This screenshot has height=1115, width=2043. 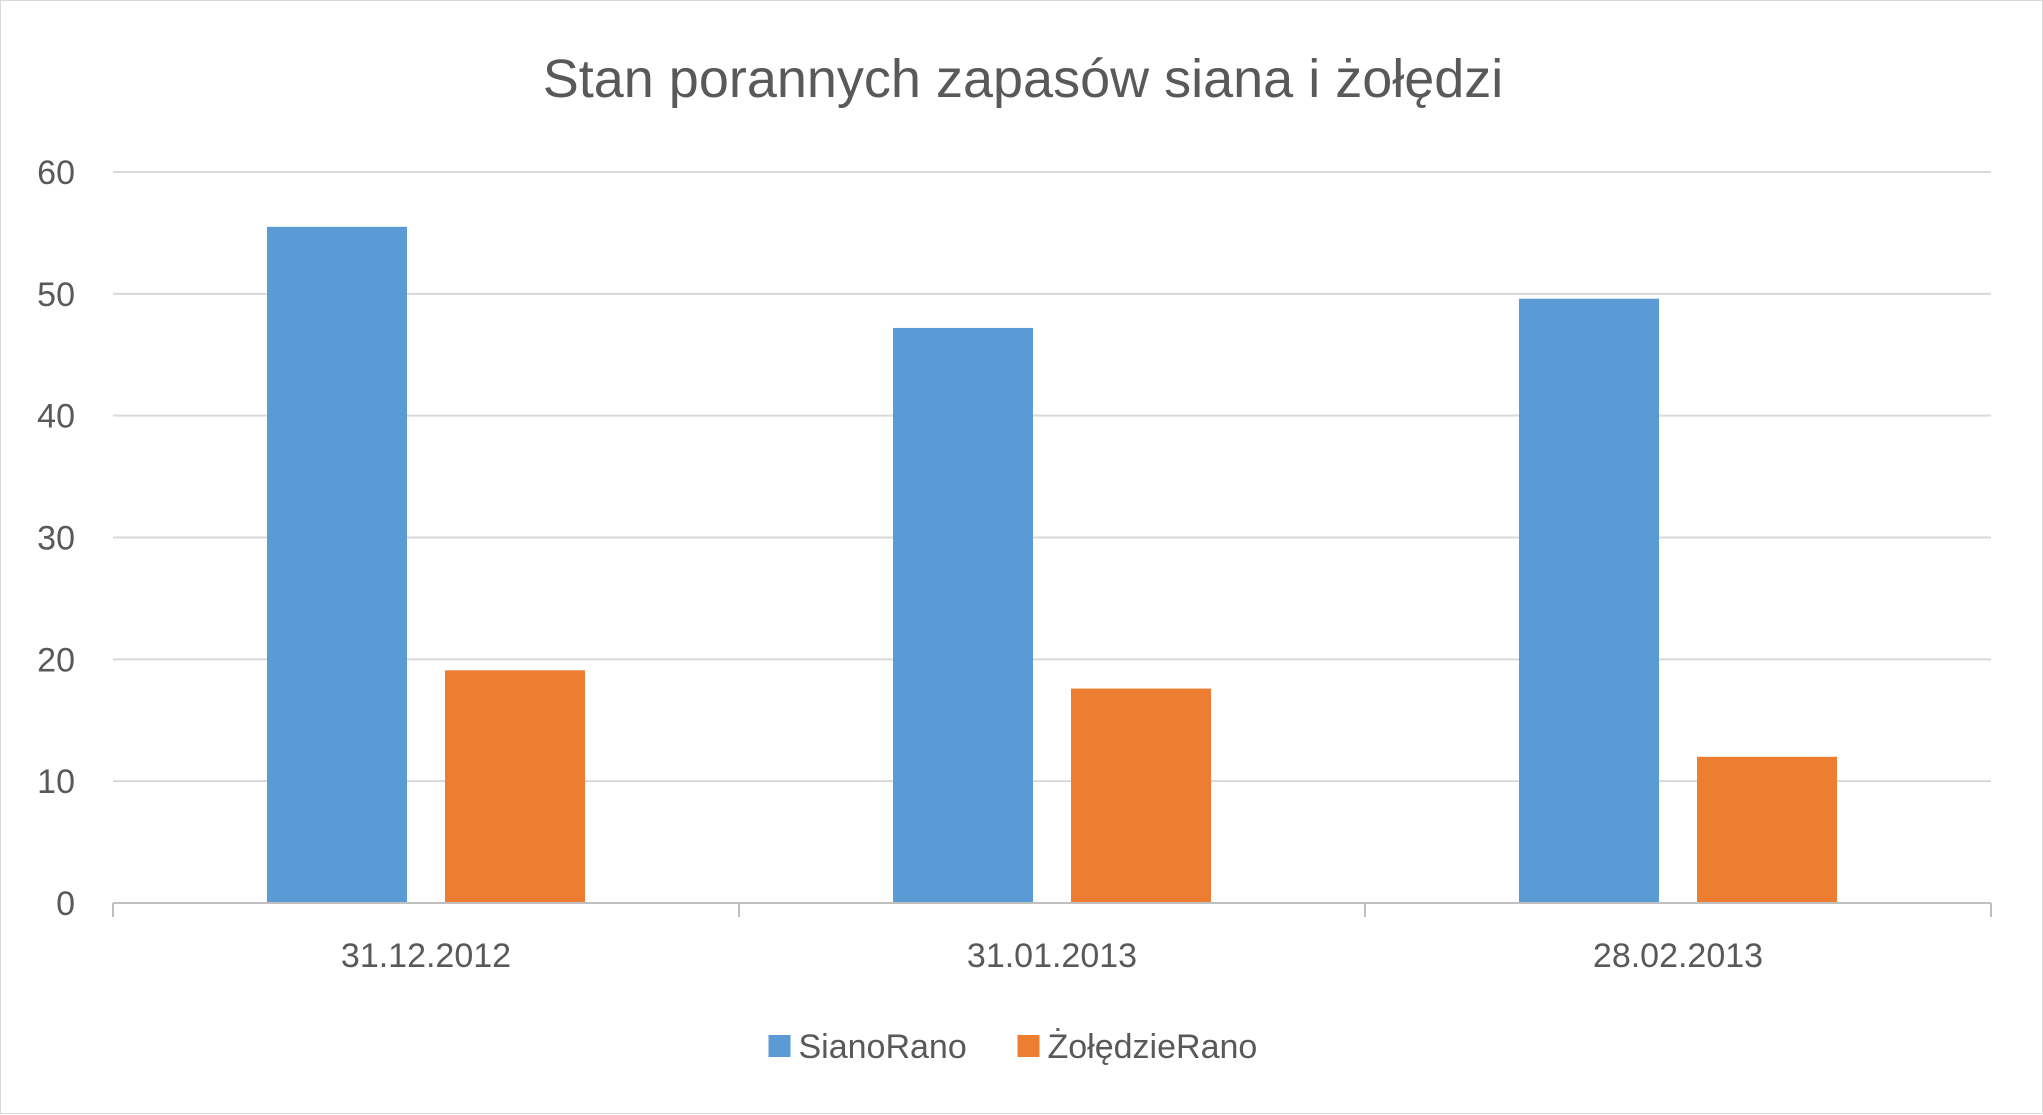 What do you see at coordinates (56, 173) in the screenshot?
I see `y-tick-label: 60` at bounding box center [56, 173].